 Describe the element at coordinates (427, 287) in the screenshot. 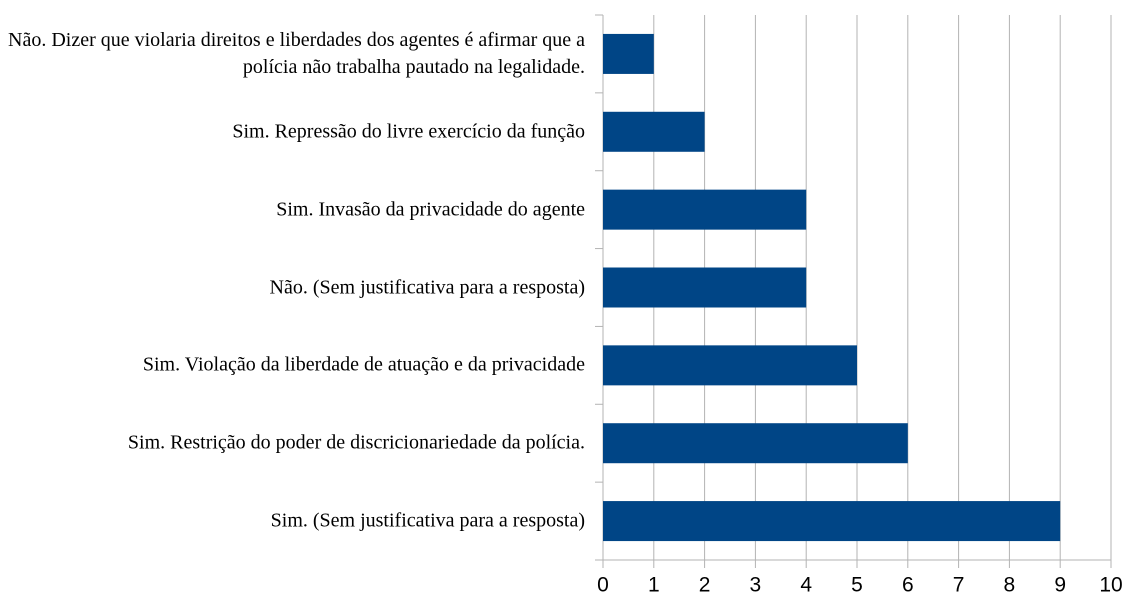

I see `y-tick-label: Não. (Sem justificativa para a resposta)` at that location.